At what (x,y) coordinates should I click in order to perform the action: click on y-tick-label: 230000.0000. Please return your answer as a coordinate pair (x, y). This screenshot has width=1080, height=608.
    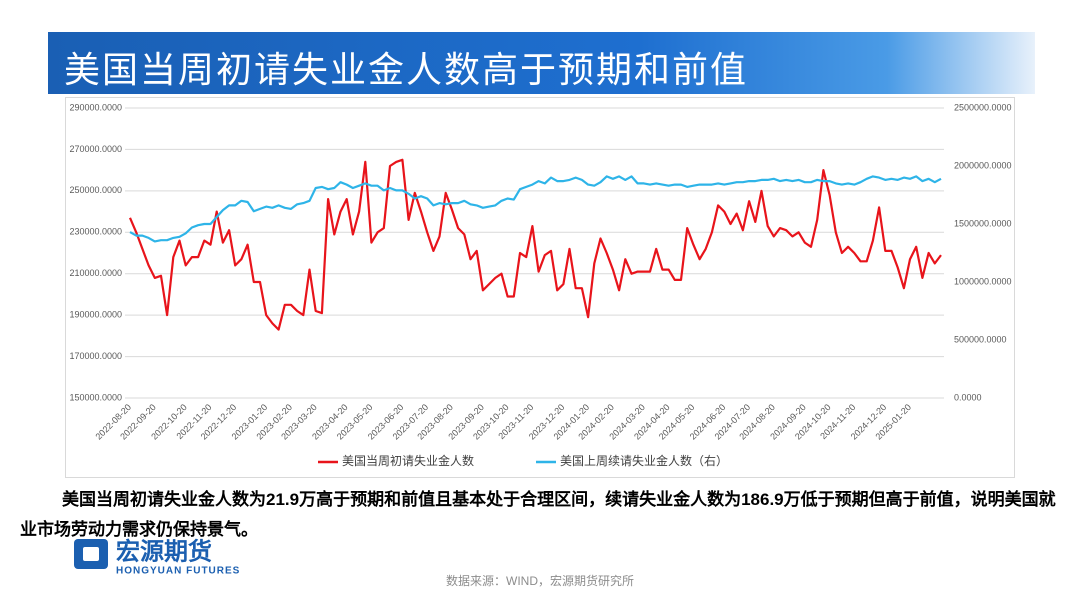
    Looking at the image, I should click on (95, 232).